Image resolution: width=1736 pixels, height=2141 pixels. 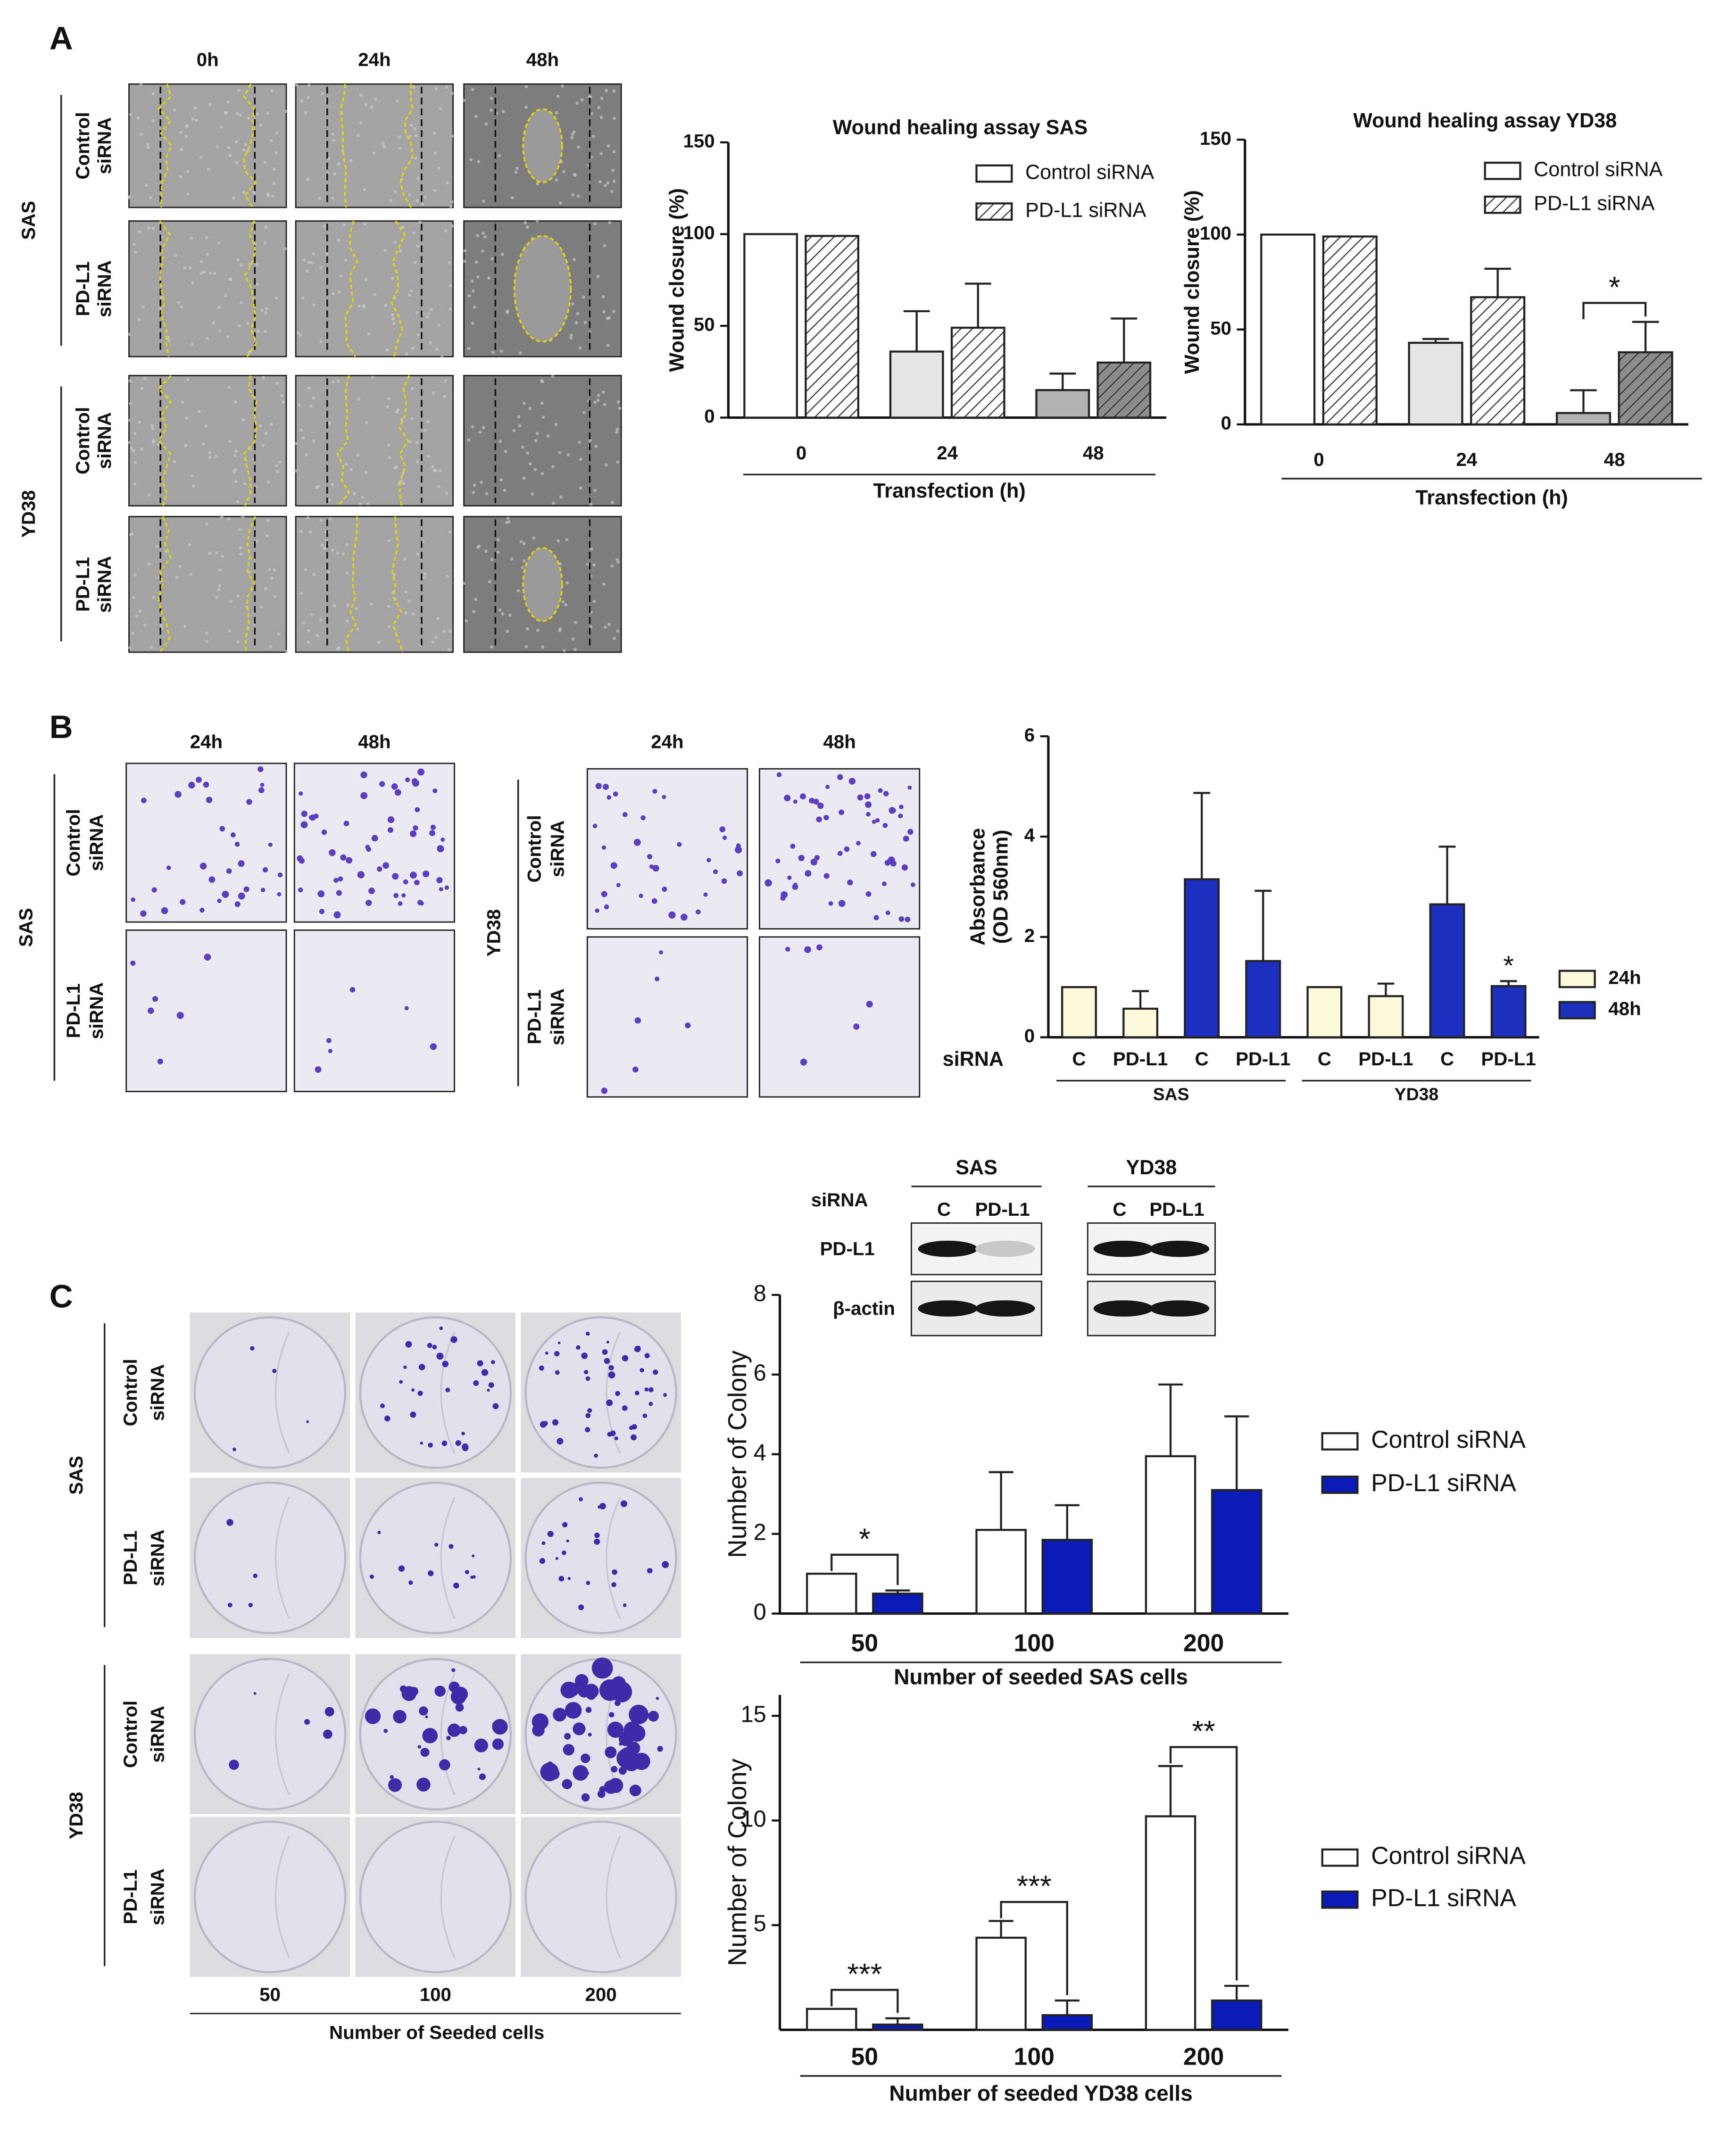 I want to click on y-axis-label: Wound closure (%), so click(x=677, y=280).